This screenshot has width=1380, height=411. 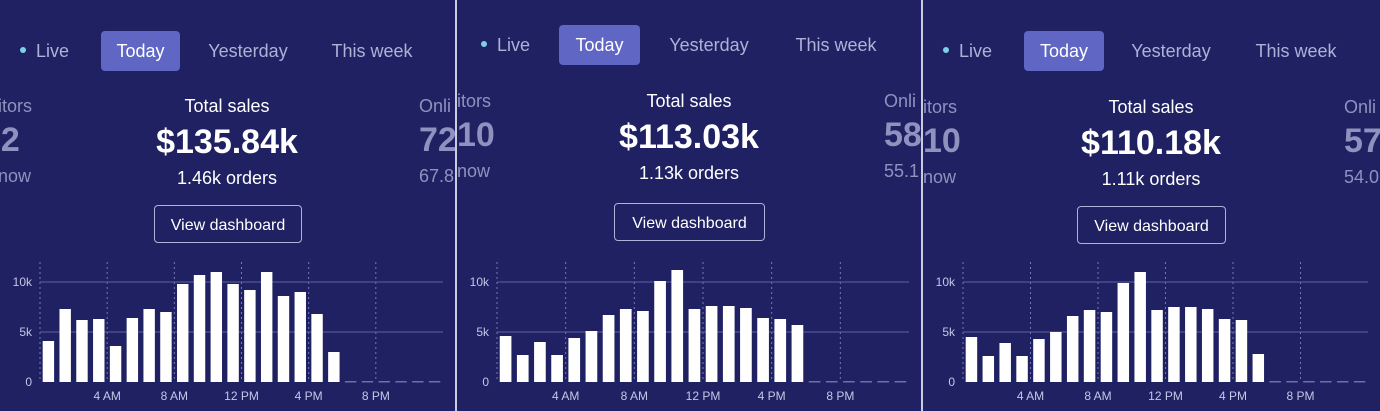 I want to click on x-tick-label: 8 AM, so click(x=1097, y=396).